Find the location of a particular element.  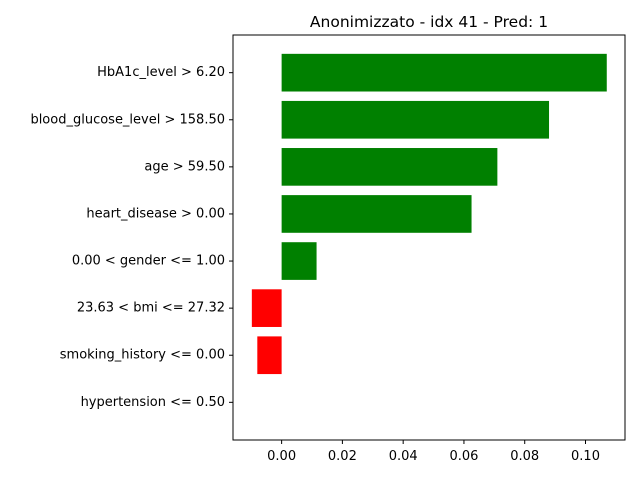

y-tick-label: age > 59.50 is located at coordinates (184, 166).